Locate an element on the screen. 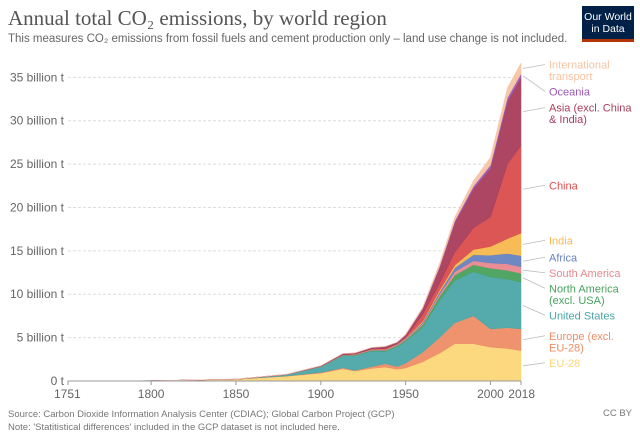  x-tick-label: 1900 is located at coordinates (320, 394).